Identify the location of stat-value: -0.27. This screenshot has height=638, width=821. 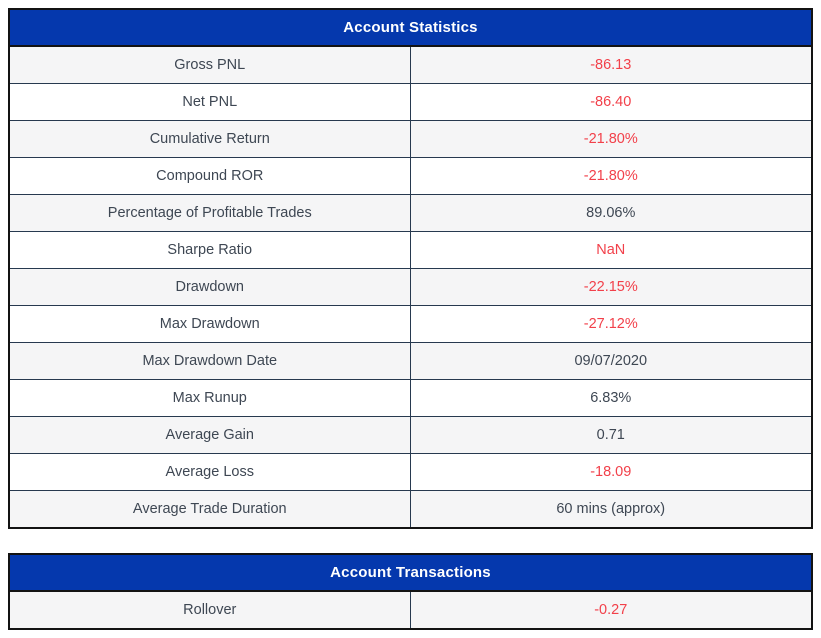
(611, 610).